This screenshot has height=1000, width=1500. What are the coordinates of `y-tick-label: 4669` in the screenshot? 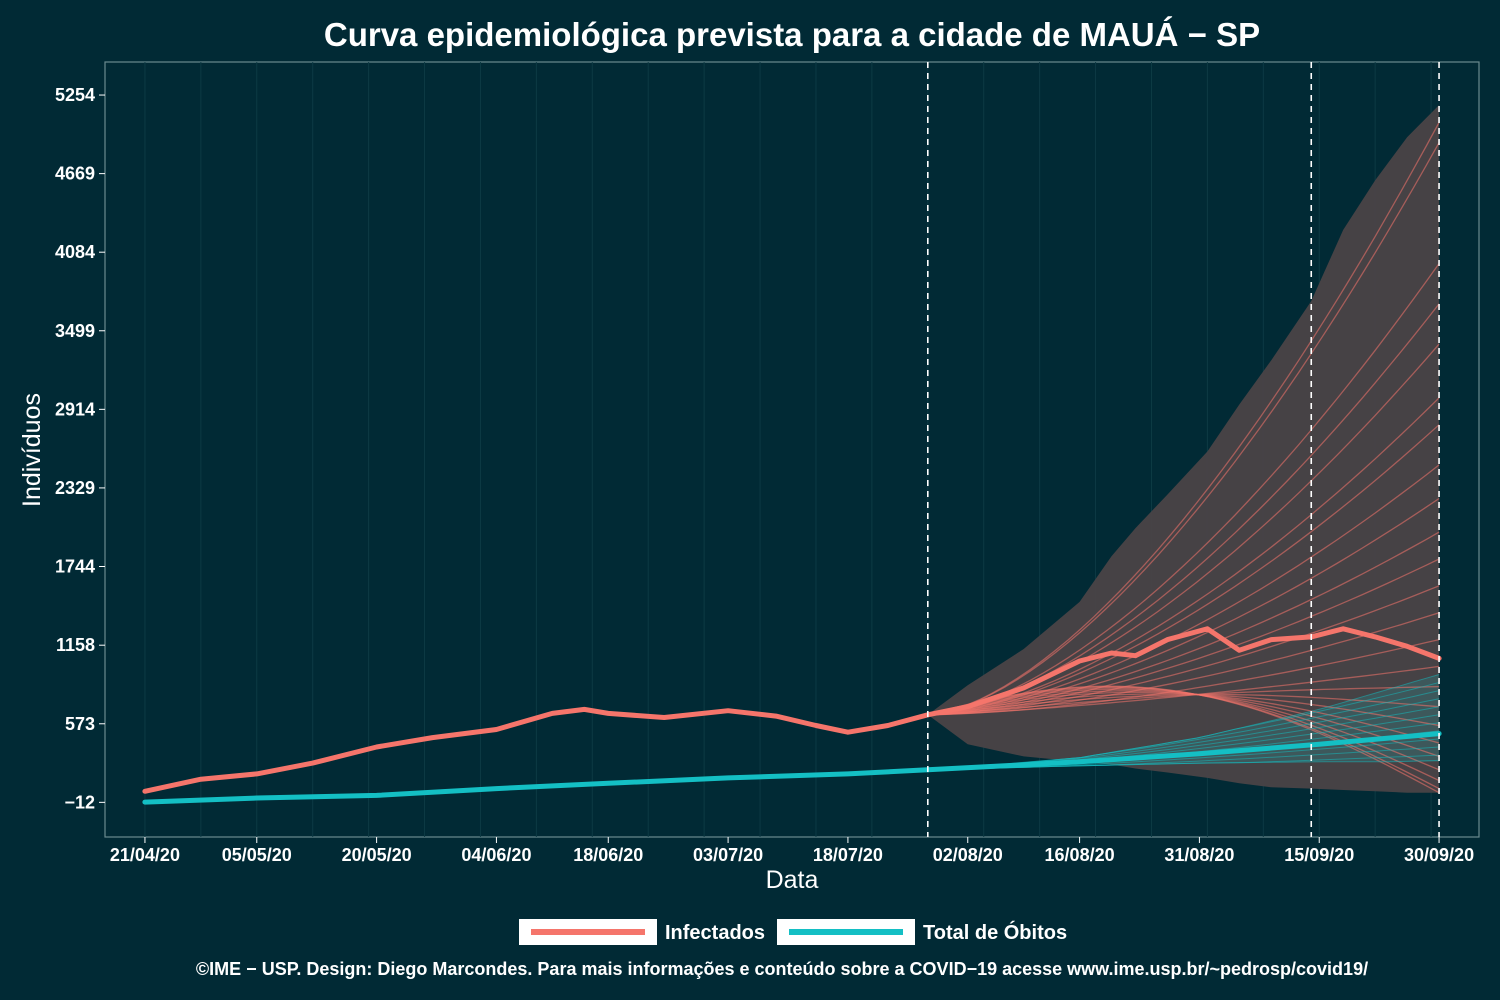 It's located at (75, 174).